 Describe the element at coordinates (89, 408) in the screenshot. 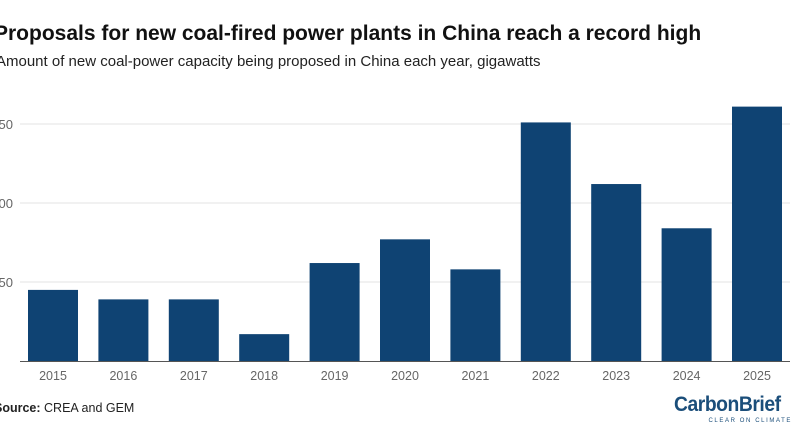

I see `source-text: CREA and GEM` at that location.